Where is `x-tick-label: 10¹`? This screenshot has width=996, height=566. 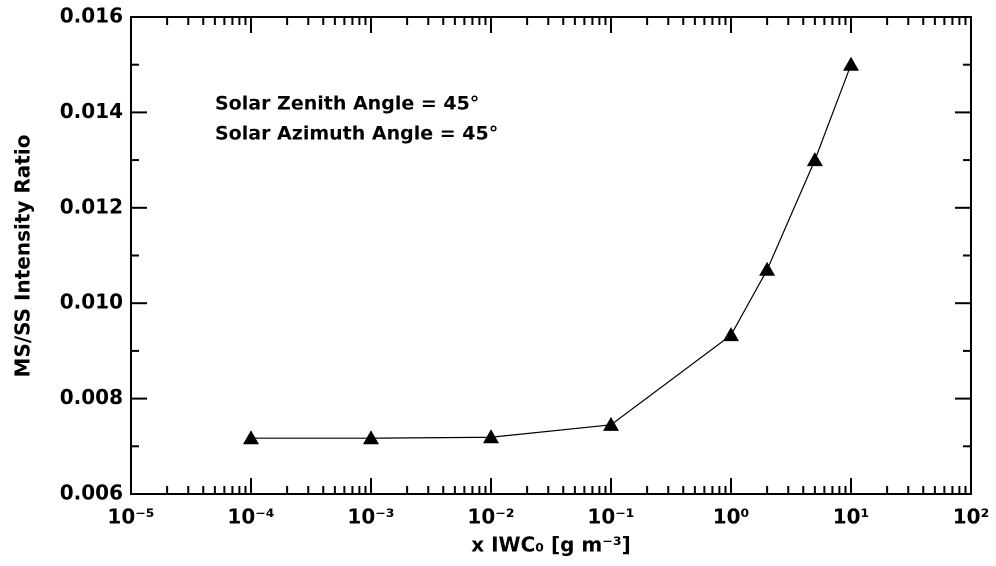
x-tick-label: 10¹ is located at coordinates (851, 517).